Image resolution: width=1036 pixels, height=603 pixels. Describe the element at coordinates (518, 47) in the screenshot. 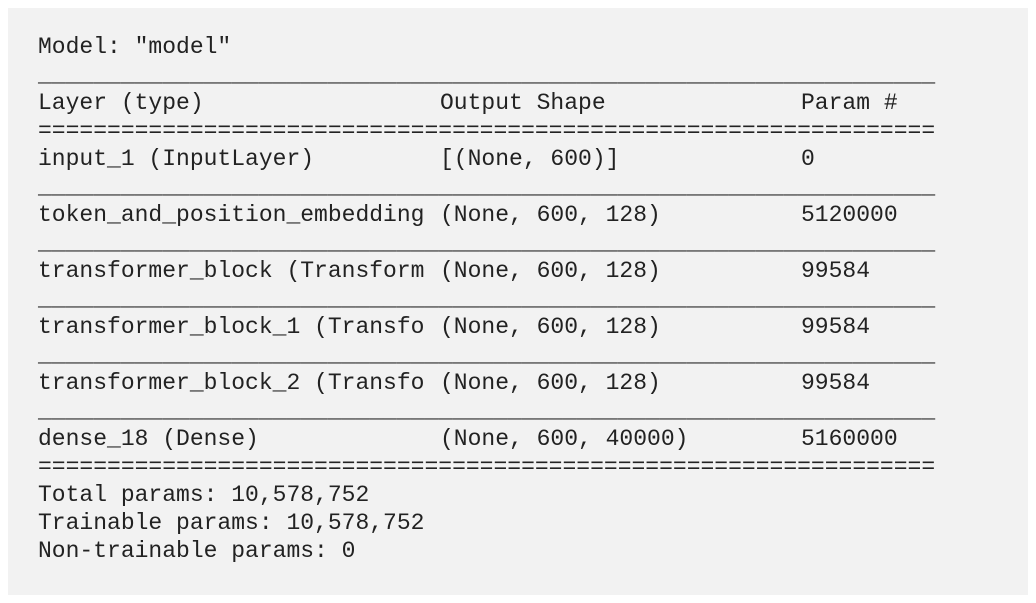

I see `title-line: Model: "model"` at that location.